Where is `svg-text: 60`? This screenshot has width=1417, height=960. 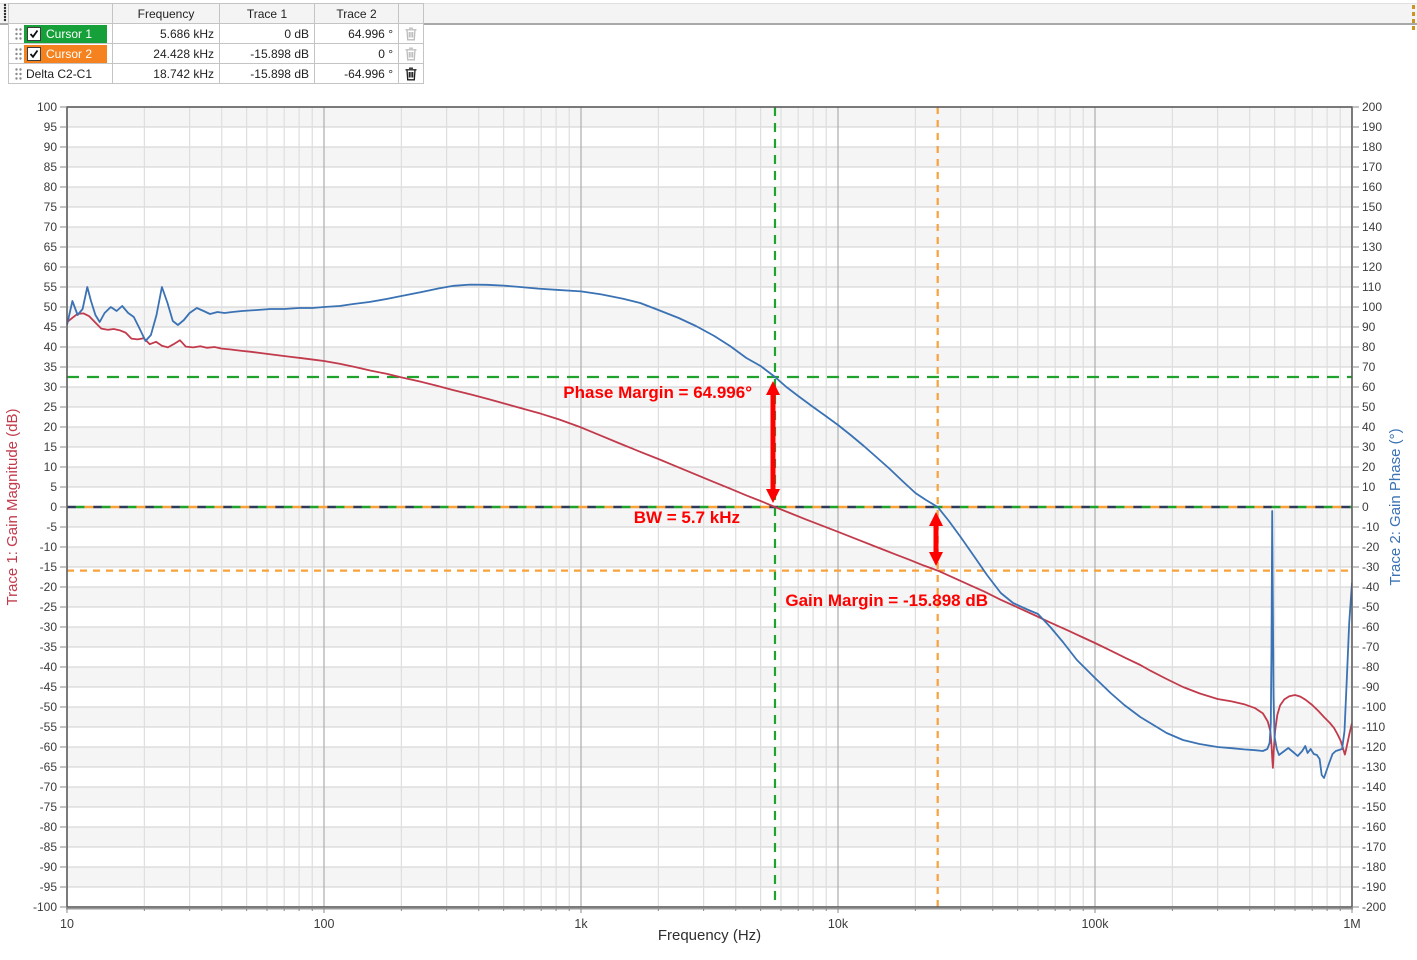 svg-text: 60 is located at coordinates (1369, 387).